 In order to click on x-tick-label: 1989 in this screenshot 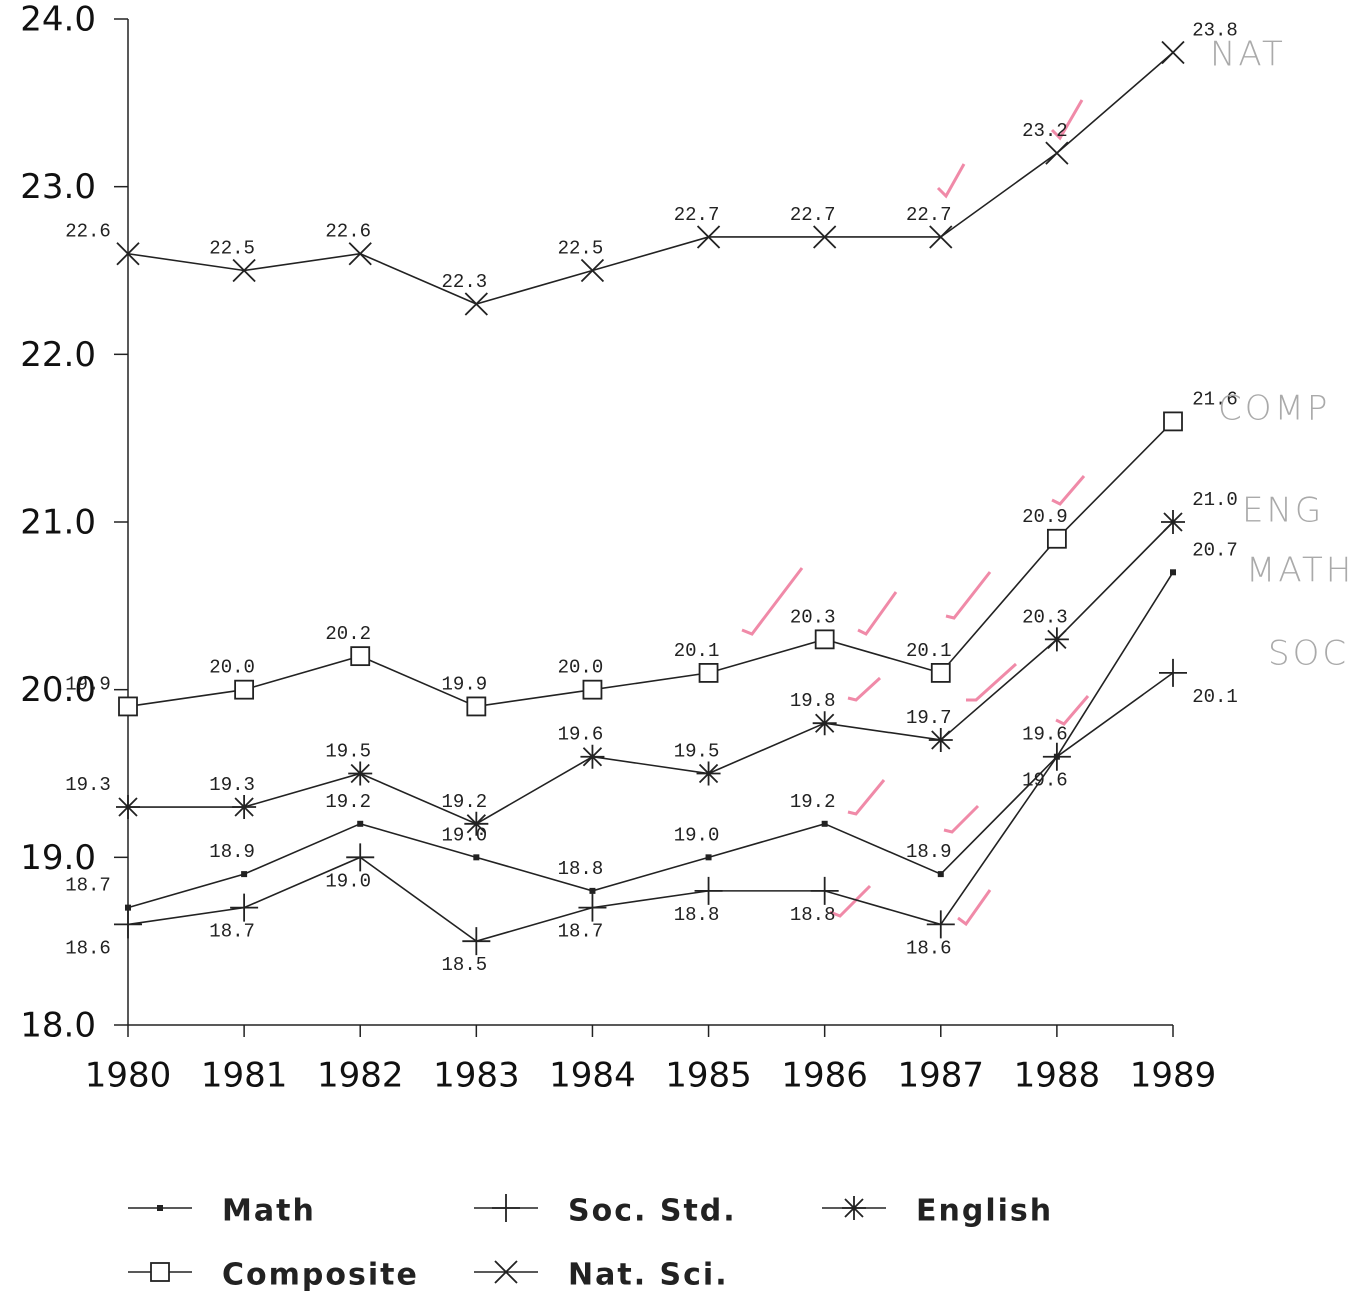, I will do `click(1173, 1076)`.